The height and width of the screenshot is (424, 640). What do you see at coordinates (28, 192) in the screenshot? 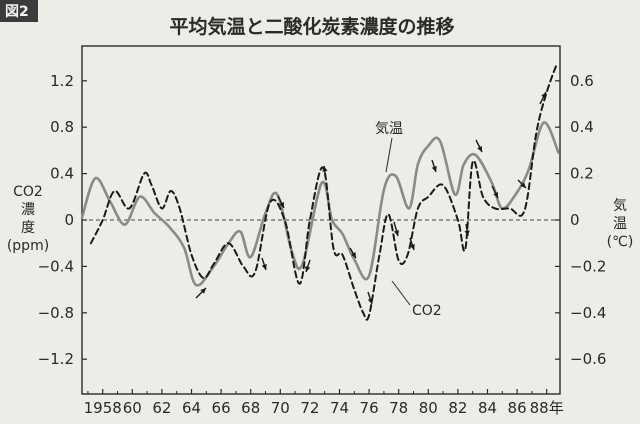
I see `left-axis-label-line-1: CO2` at bounding box center [28, 192].